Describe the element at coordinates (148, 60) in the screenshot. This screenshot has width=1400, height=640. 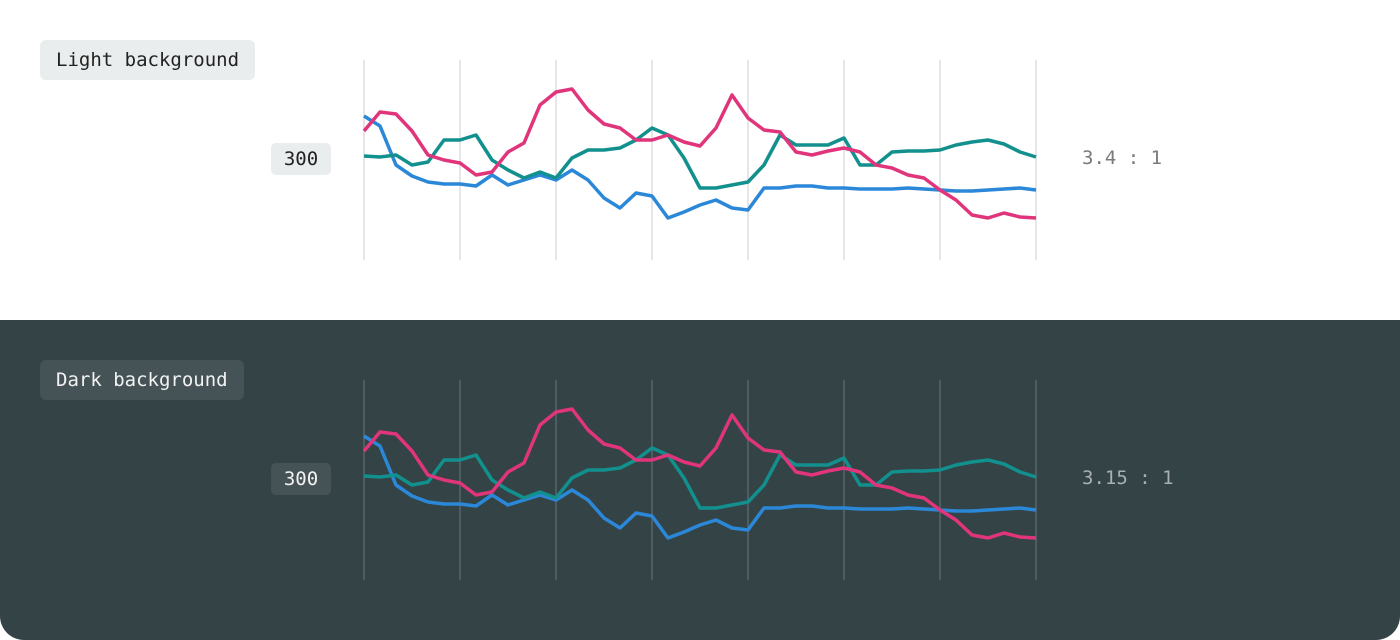
I see `panel-label: Light background` at that location.